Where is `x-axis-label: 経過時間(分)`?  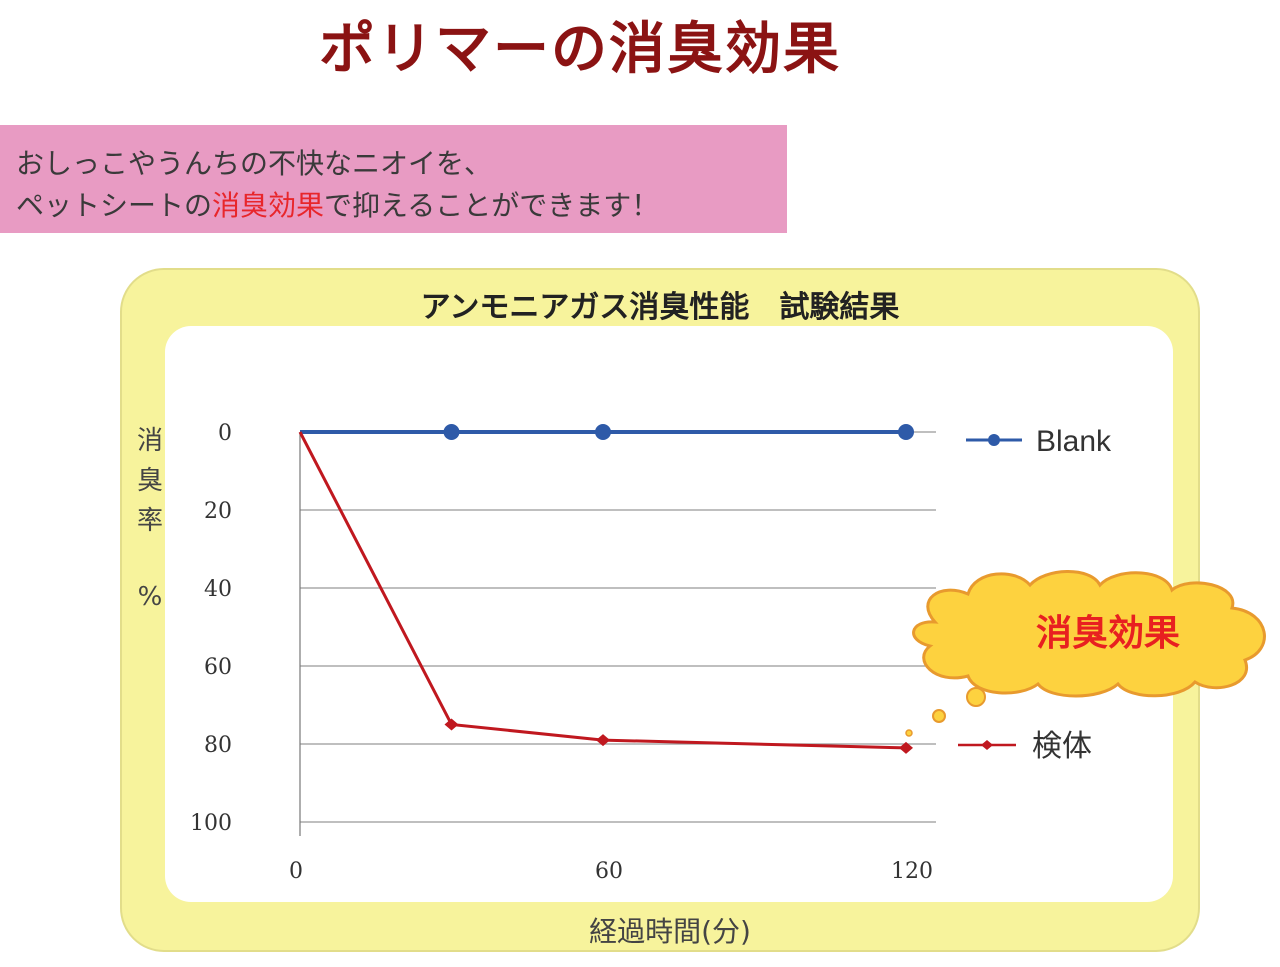
x-axis-label: 経過時間(分) is located at coordinates (670, 931).